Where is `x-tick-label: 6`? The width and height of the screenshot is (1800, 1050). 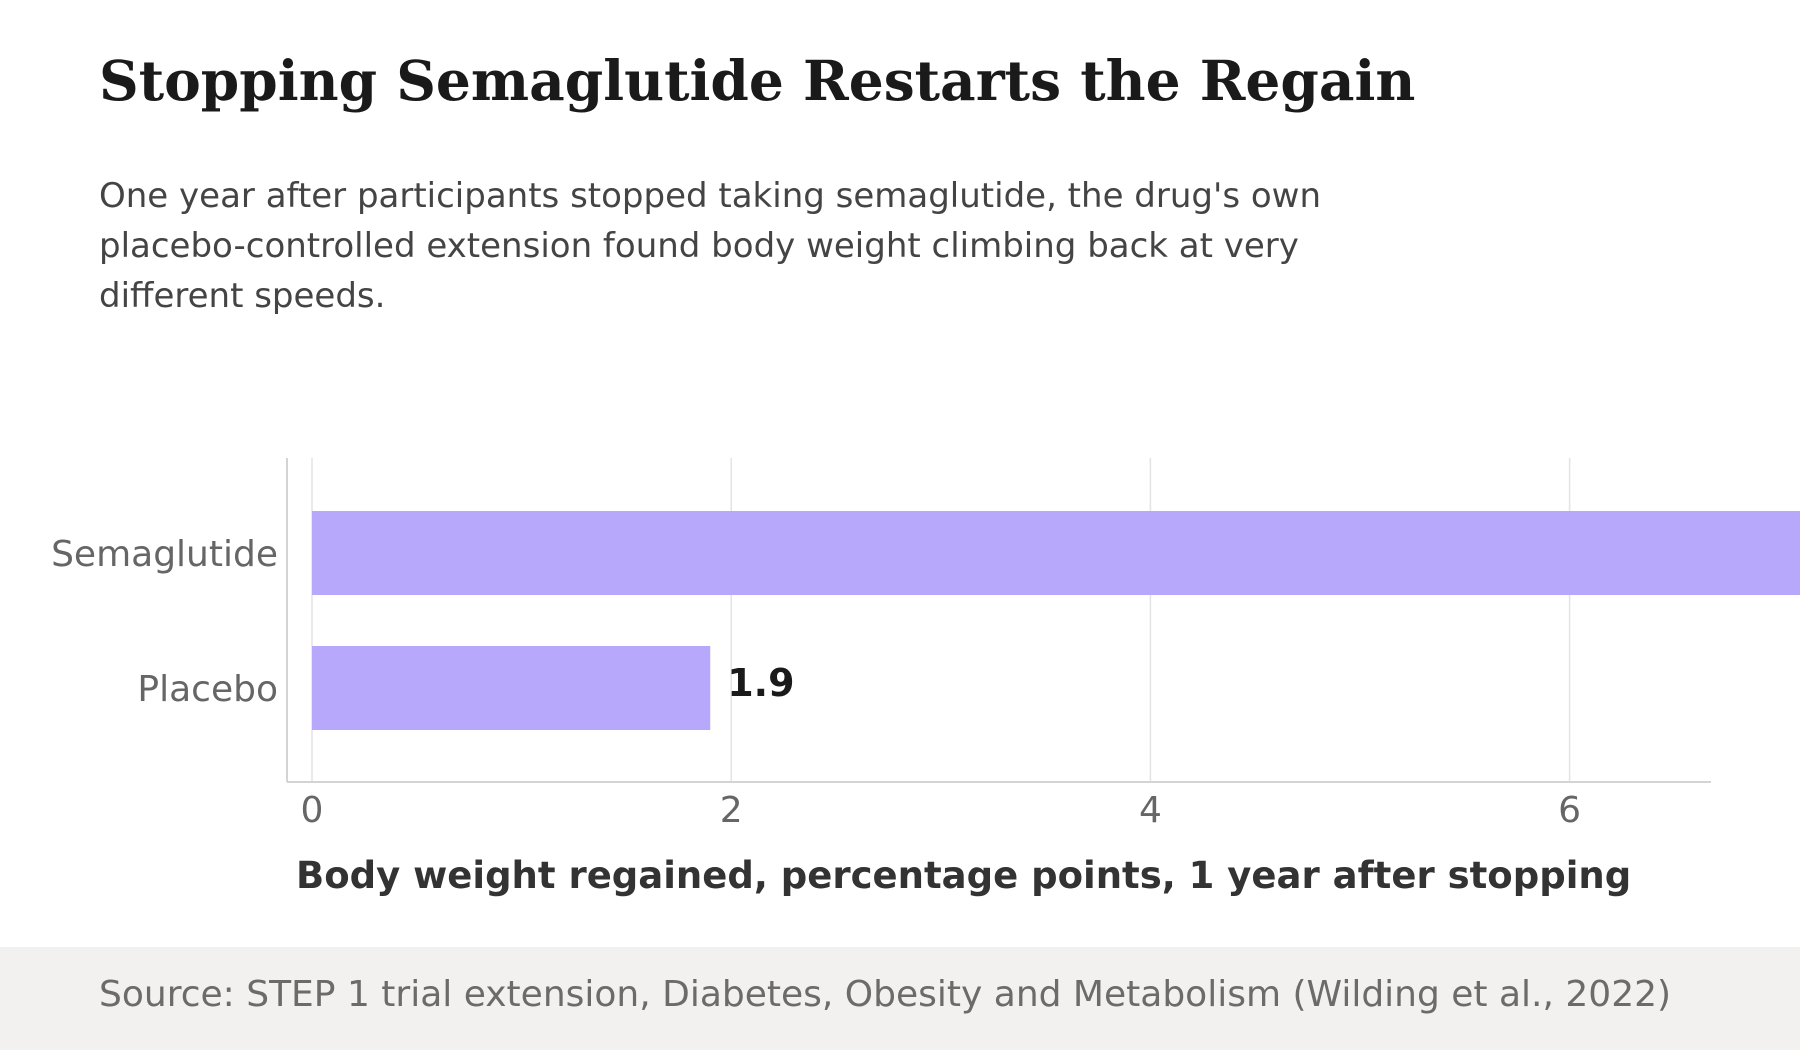 x-tick-label: 6 is located at coordinates (1569, 810).